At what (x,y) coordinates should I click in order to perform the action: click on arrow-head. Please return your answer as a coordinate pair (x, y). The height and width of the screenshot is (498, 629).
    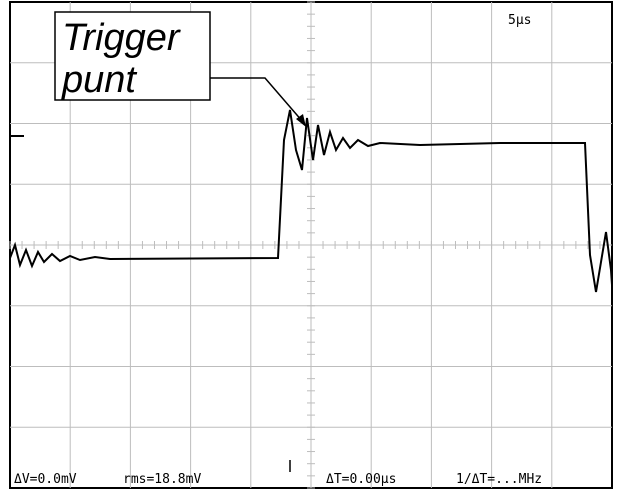
    Looking at the image, I should click on (301, 120).